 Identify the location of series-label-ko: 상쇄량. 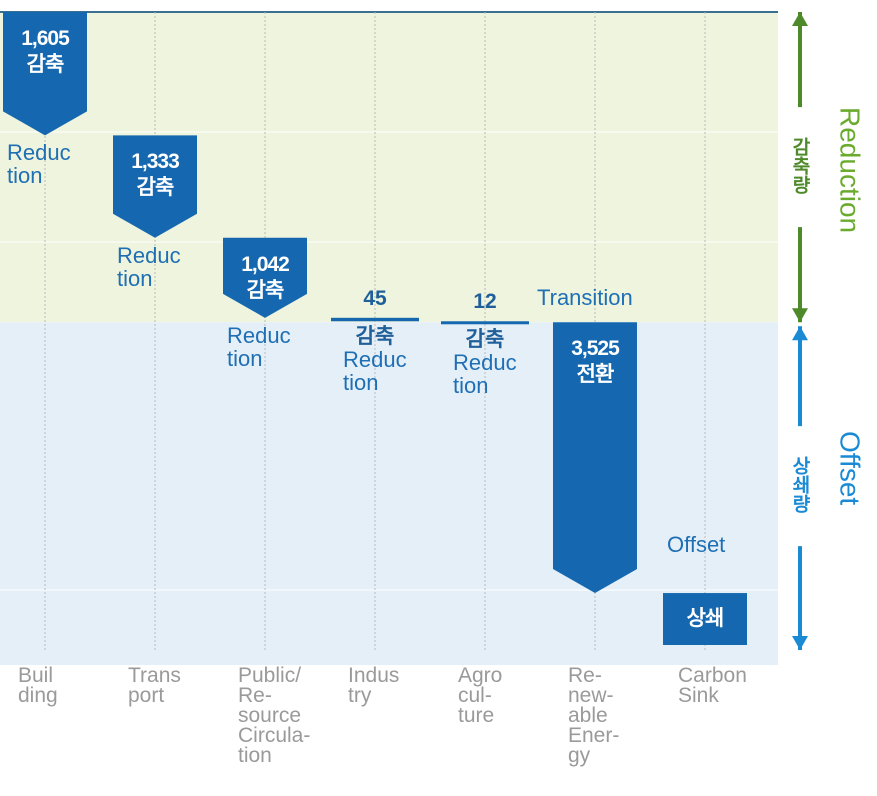
(799, 485).